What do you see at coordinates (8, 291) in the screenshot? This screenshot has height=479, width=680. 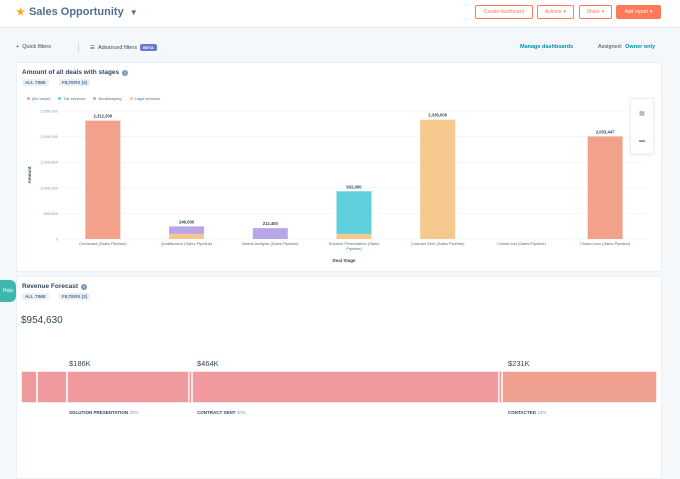 I see `help-tab: Help` at bounding box center [8, 291].